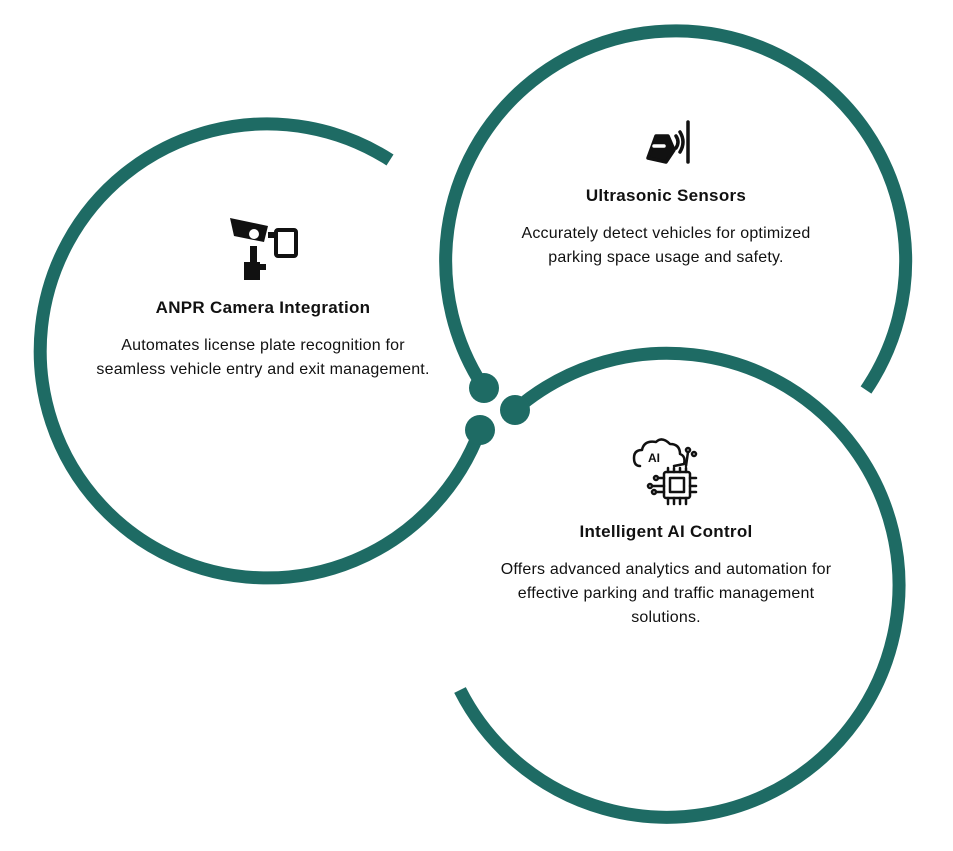  What do you see at coordinates (668, 142) in the screenshot?
I see `car-sensor-icon` at bounding box center [668, 142].